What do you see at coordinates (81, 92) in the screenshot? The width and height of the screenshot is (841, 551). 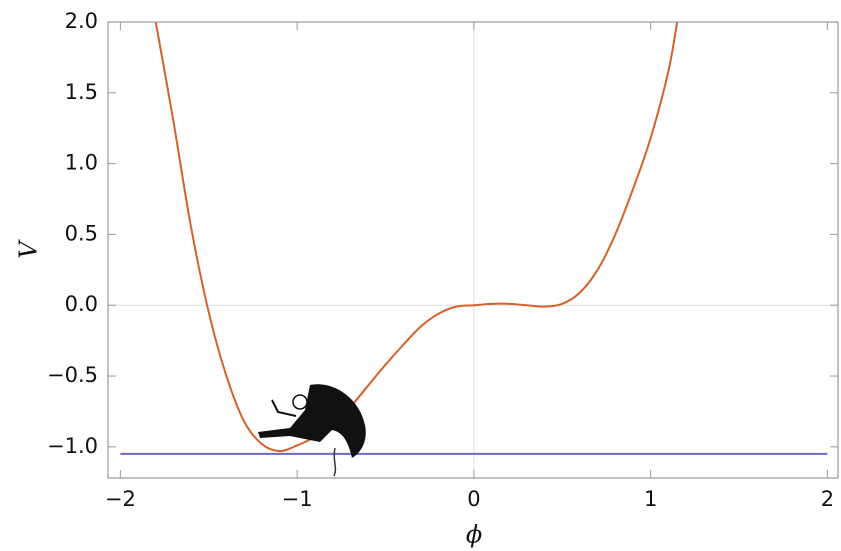 I see `y-tick-label: 1.5` at bounding box center [81, 92].